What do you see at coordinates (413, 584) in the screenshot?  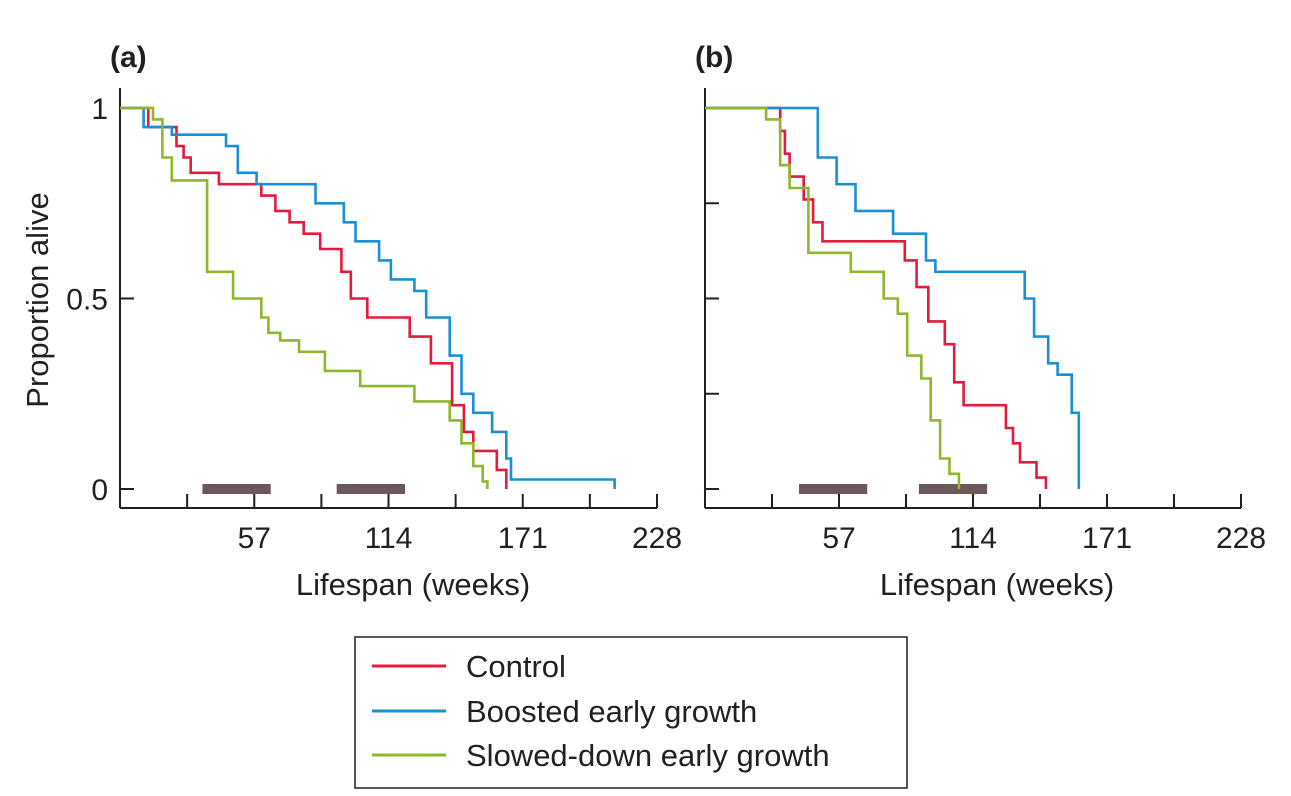 I see `panel-a-x-axis-title: Lifespan (weeks)` at bounding box center [413, 584].